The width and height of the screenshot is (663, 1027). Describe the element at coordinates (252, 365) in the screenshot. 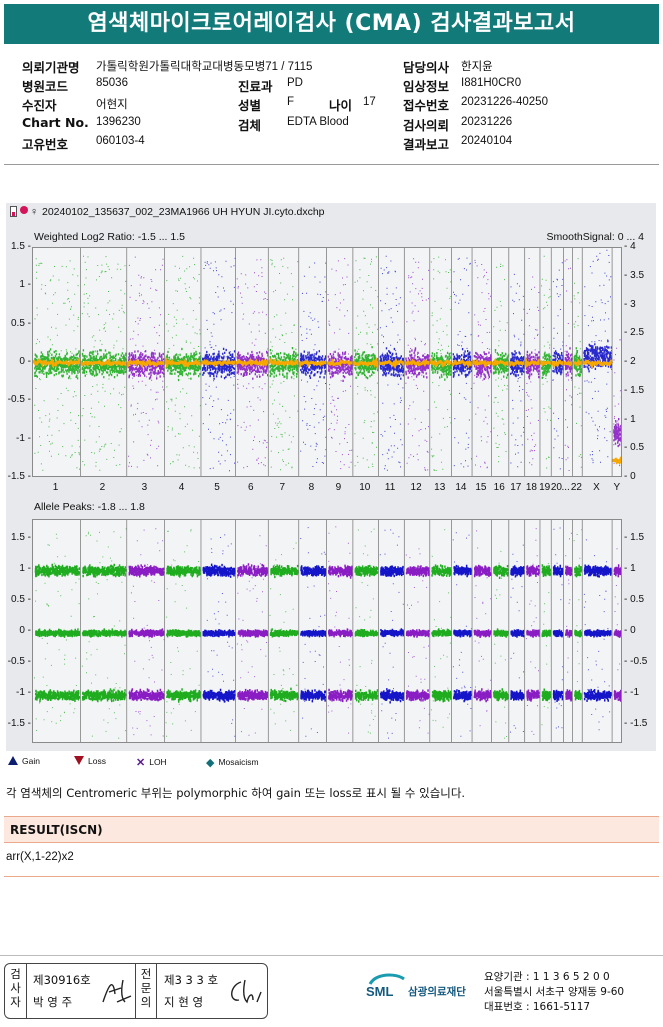

I see `chr-6-band` at that location.